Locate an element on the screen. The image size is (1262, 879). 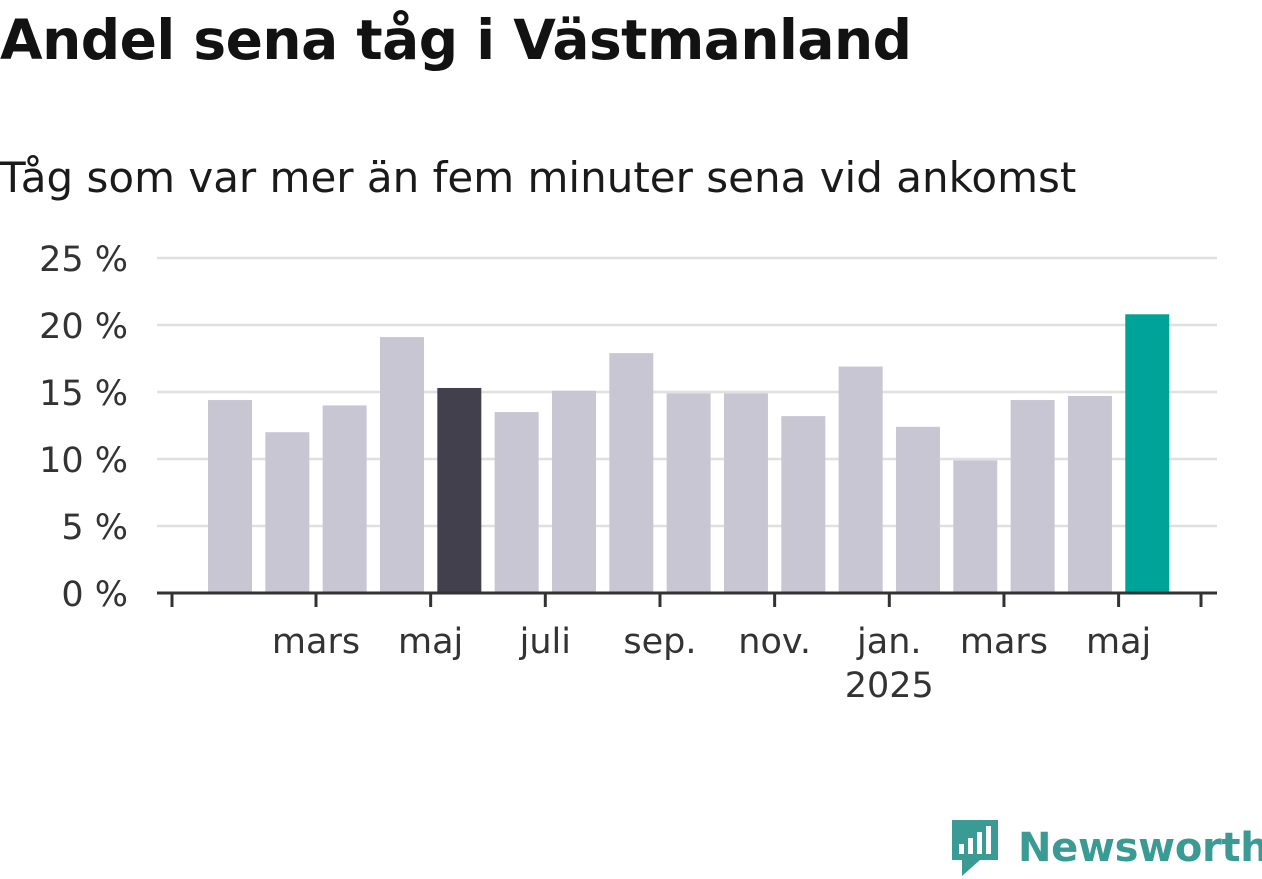
y-tick-label: 20 % is located at coordinates (83, 327).